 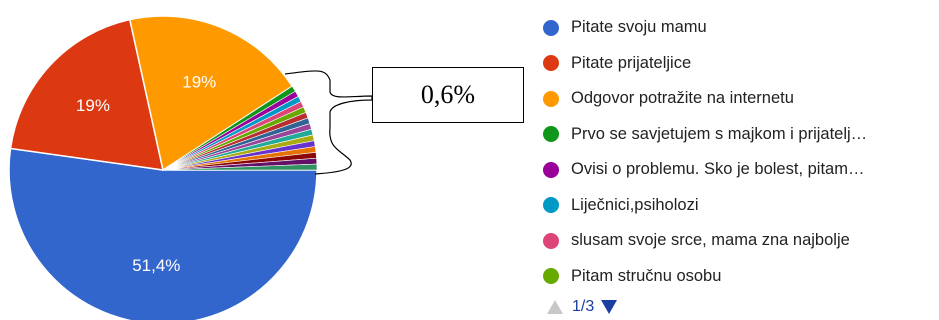 What do you see at coordinates (646, 275) in the screenshot?
I see `legend-label: Pitam stručnu osobu` at bounding box center [646, 275].